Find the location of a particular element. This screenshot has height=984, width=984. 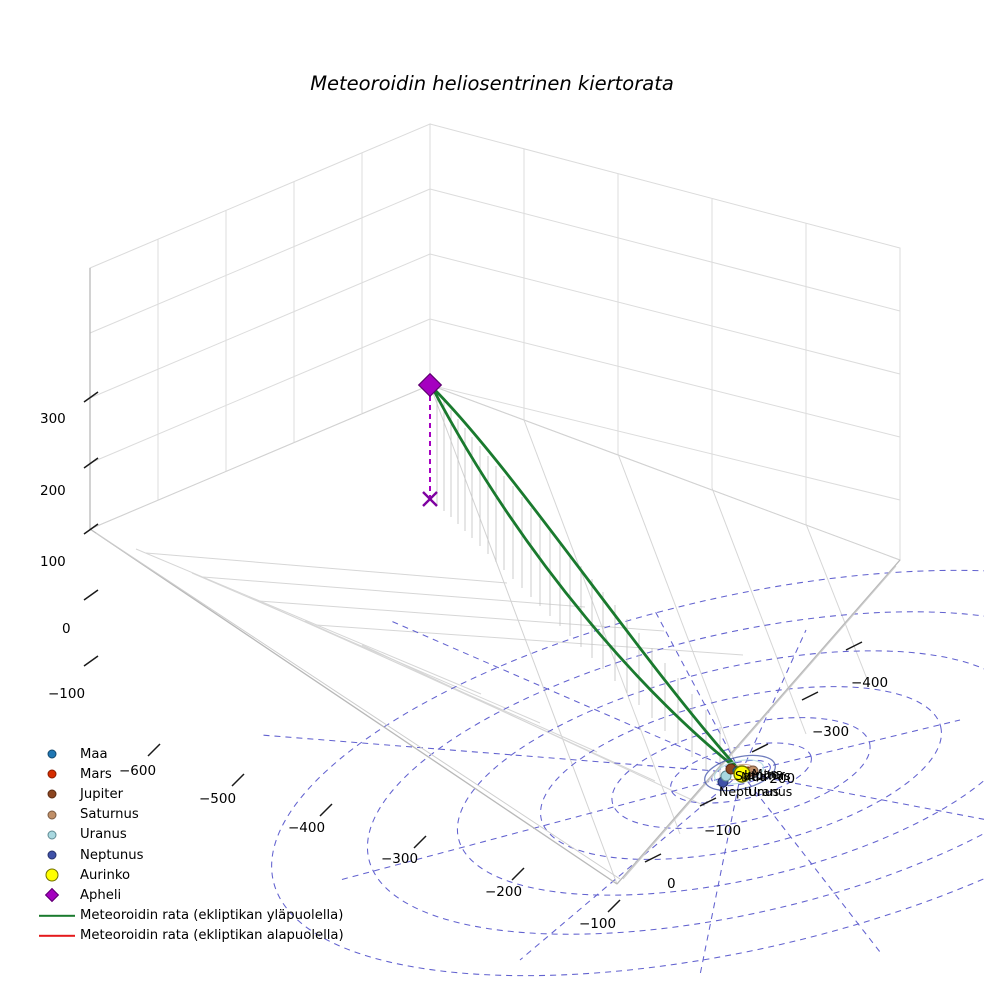

orbit-droplines is located at coordinates (578, 587).